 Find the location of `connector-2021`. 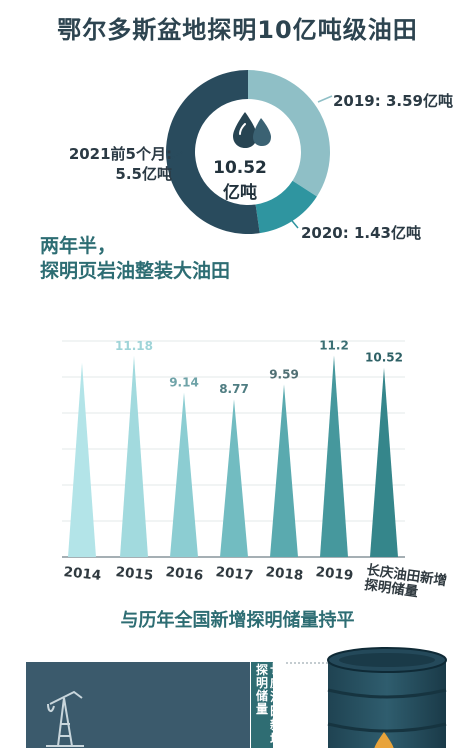

connector-2021 is located at coordinates (177, 155).